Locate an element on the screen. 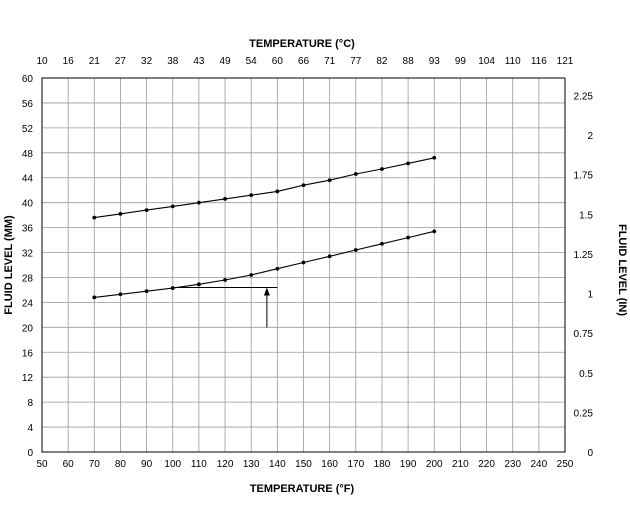 The width and height of the screenshot is (630, 529). x2-tick-label: 66 is located at coordinates (304, 61).